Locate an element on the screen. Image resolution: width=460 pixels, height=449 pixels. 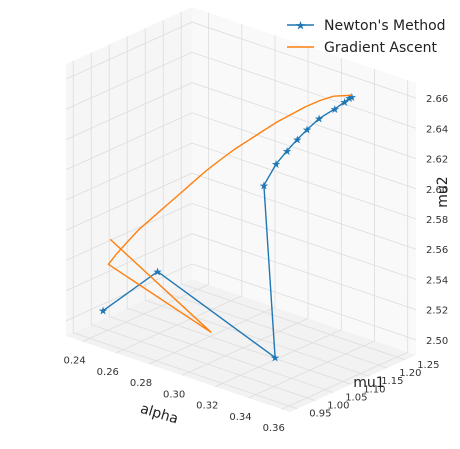
y-axis-label: mu1 is located at coordinates (368, 383).